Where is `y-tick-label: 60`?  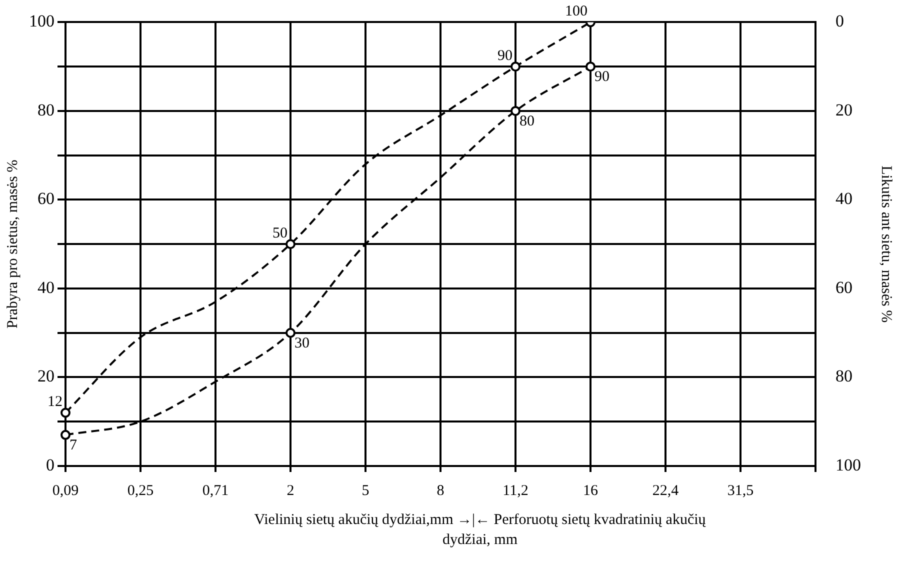
y-tick-label: 60 is located at coordinates (46, 198).